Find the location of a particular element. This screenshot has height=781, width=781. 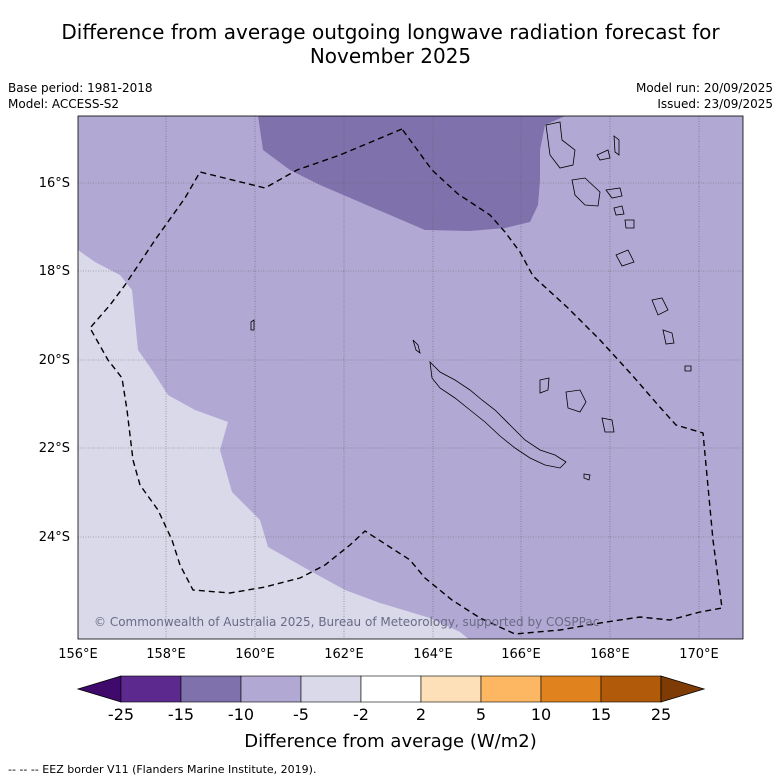

issued-date: Issued: 23/09/2025 is located at coordinates (715, 104).